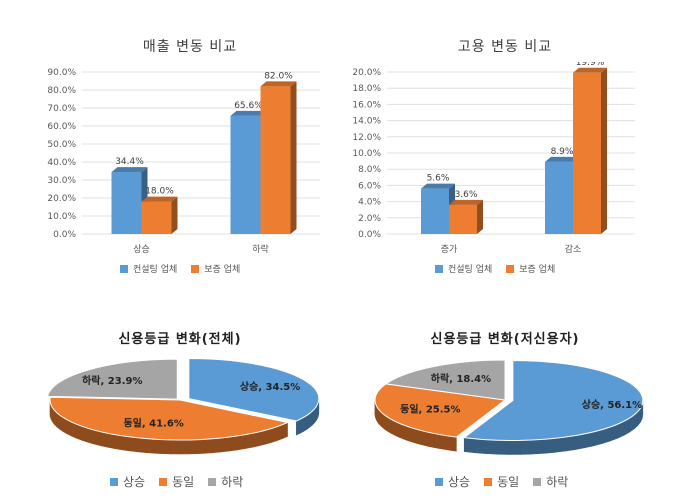 The width and height of the screenshot is (680, 501). I want to click on y-tick-label: 14.0%, so click(366, 122).